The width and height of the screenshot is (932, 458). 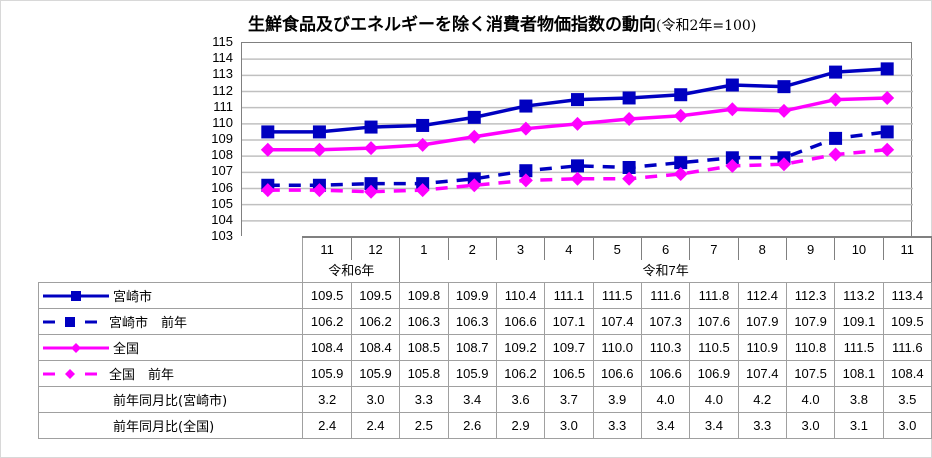 I want to click on value-cell: 2.9, so click(x=520, y=425).